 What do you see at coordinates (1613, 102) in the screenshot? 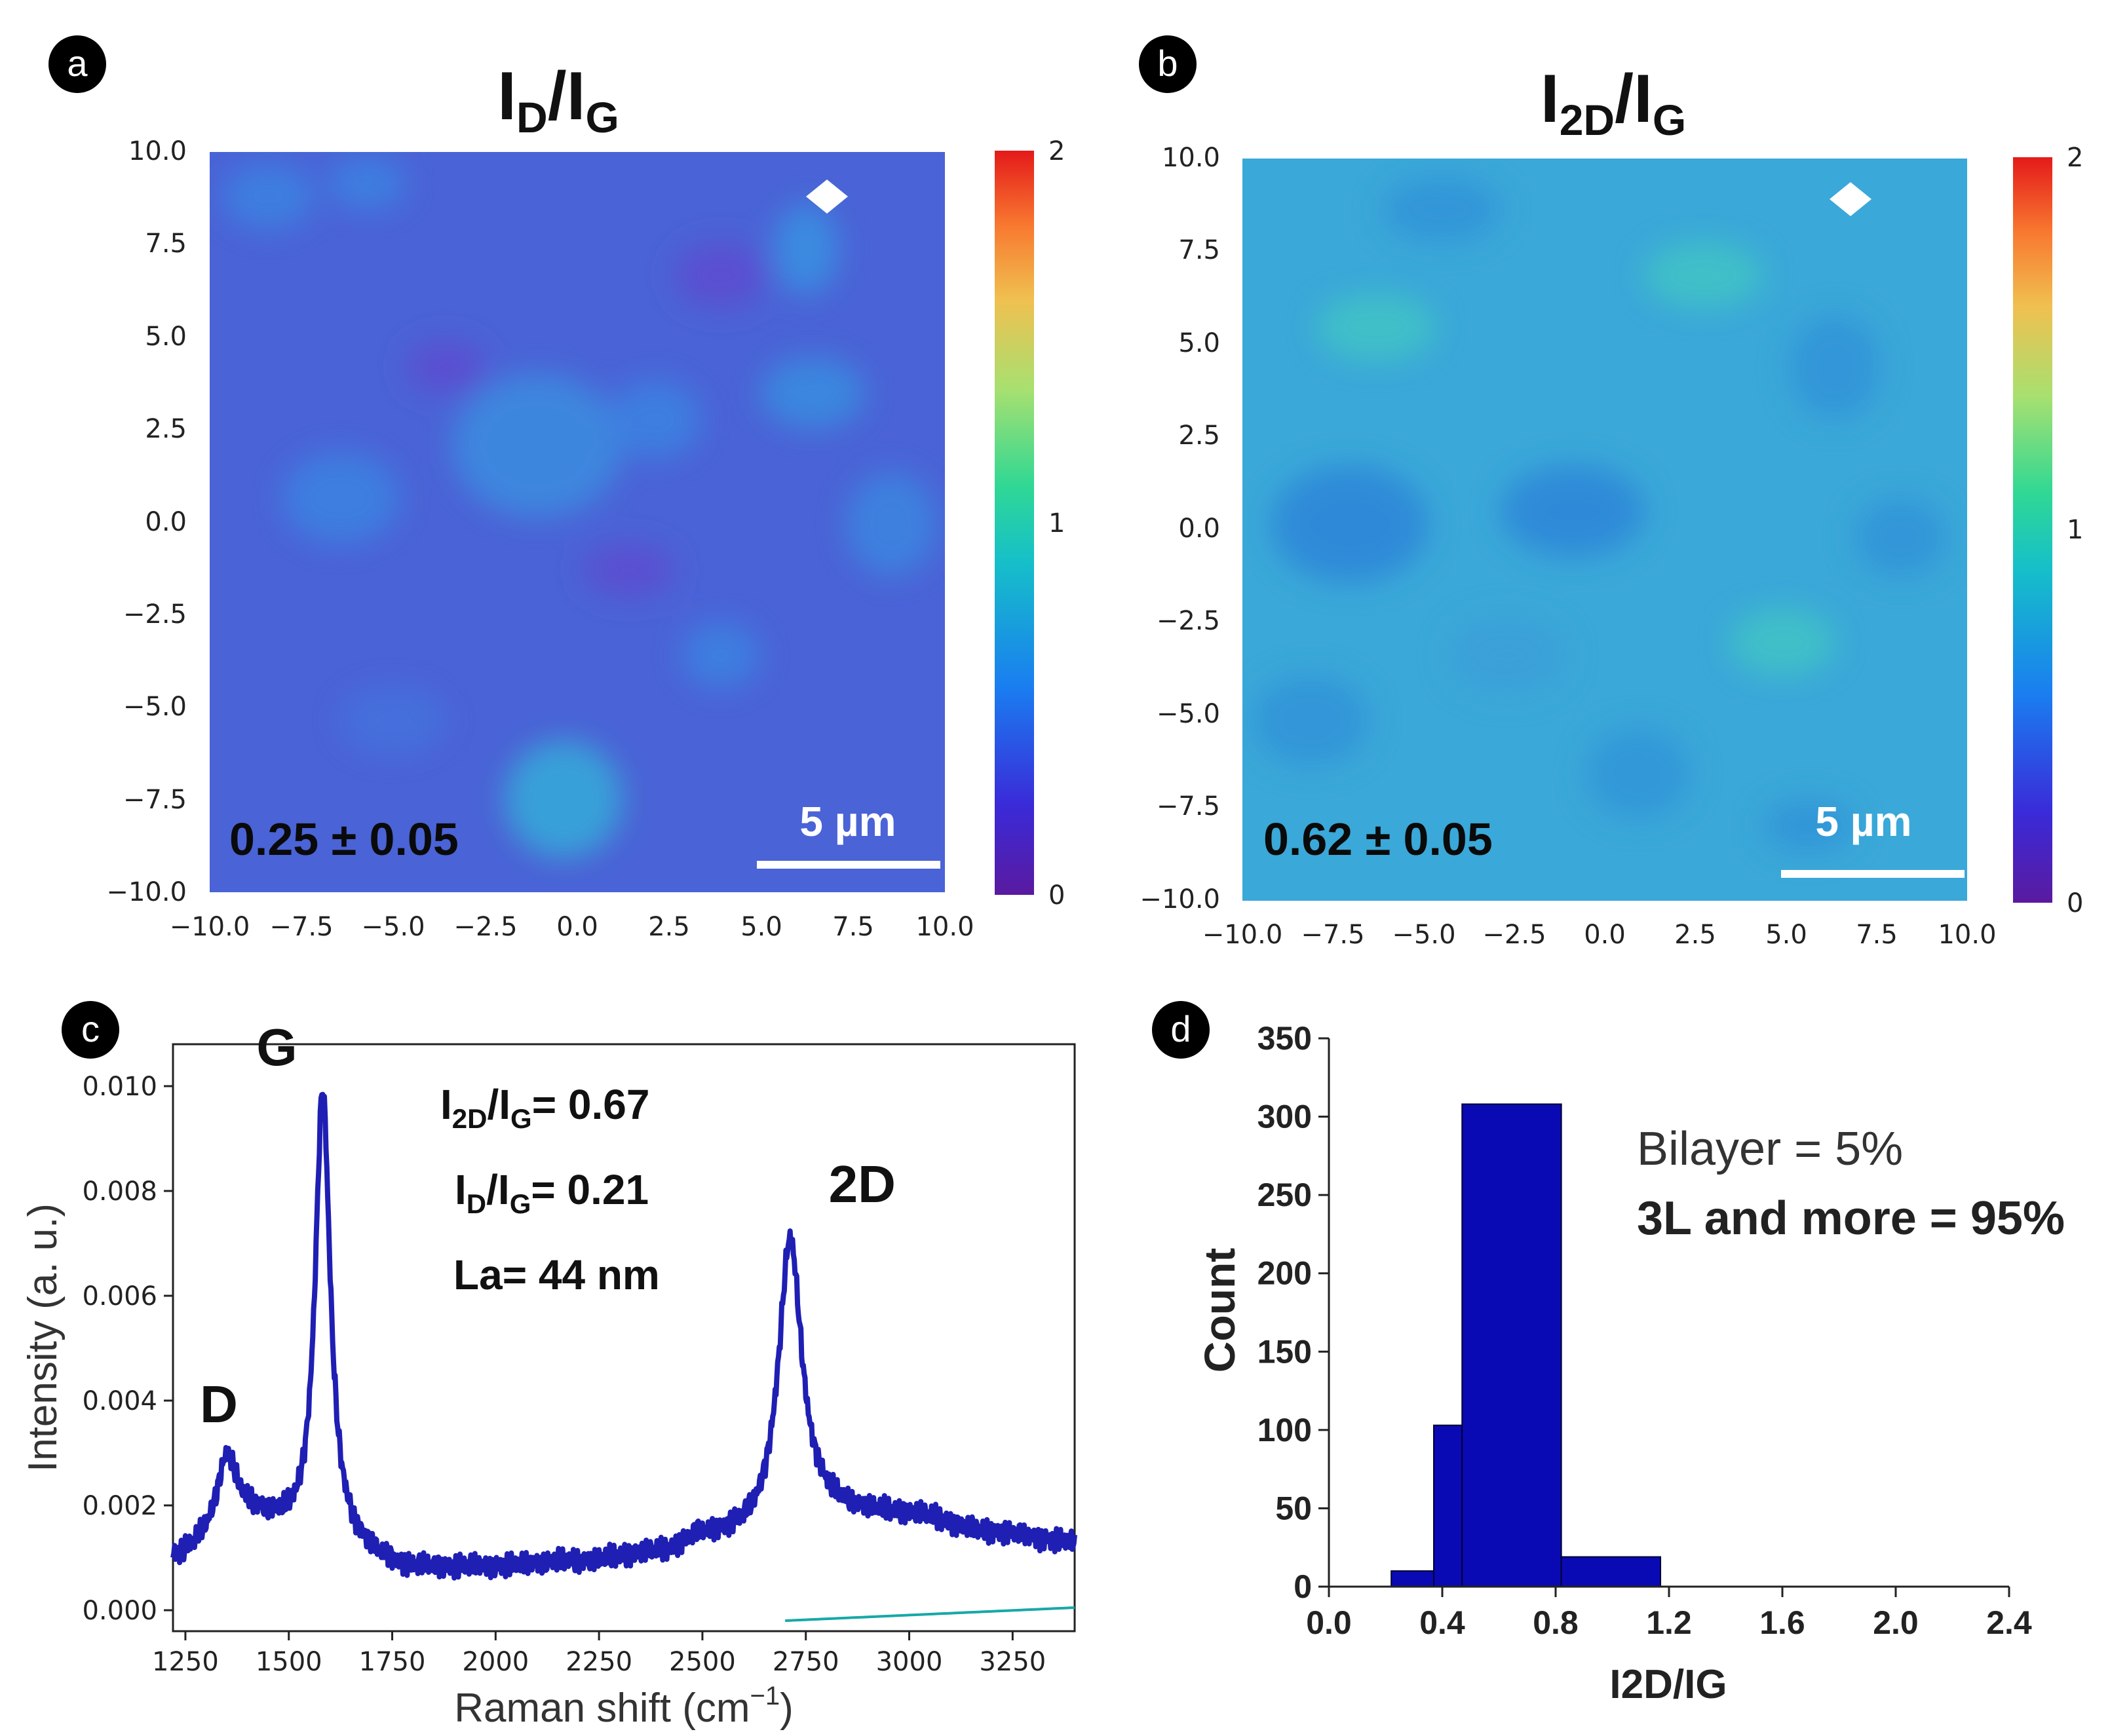
I see `panel-b-title: I2D/IG` at bounding box center [1613, 102].